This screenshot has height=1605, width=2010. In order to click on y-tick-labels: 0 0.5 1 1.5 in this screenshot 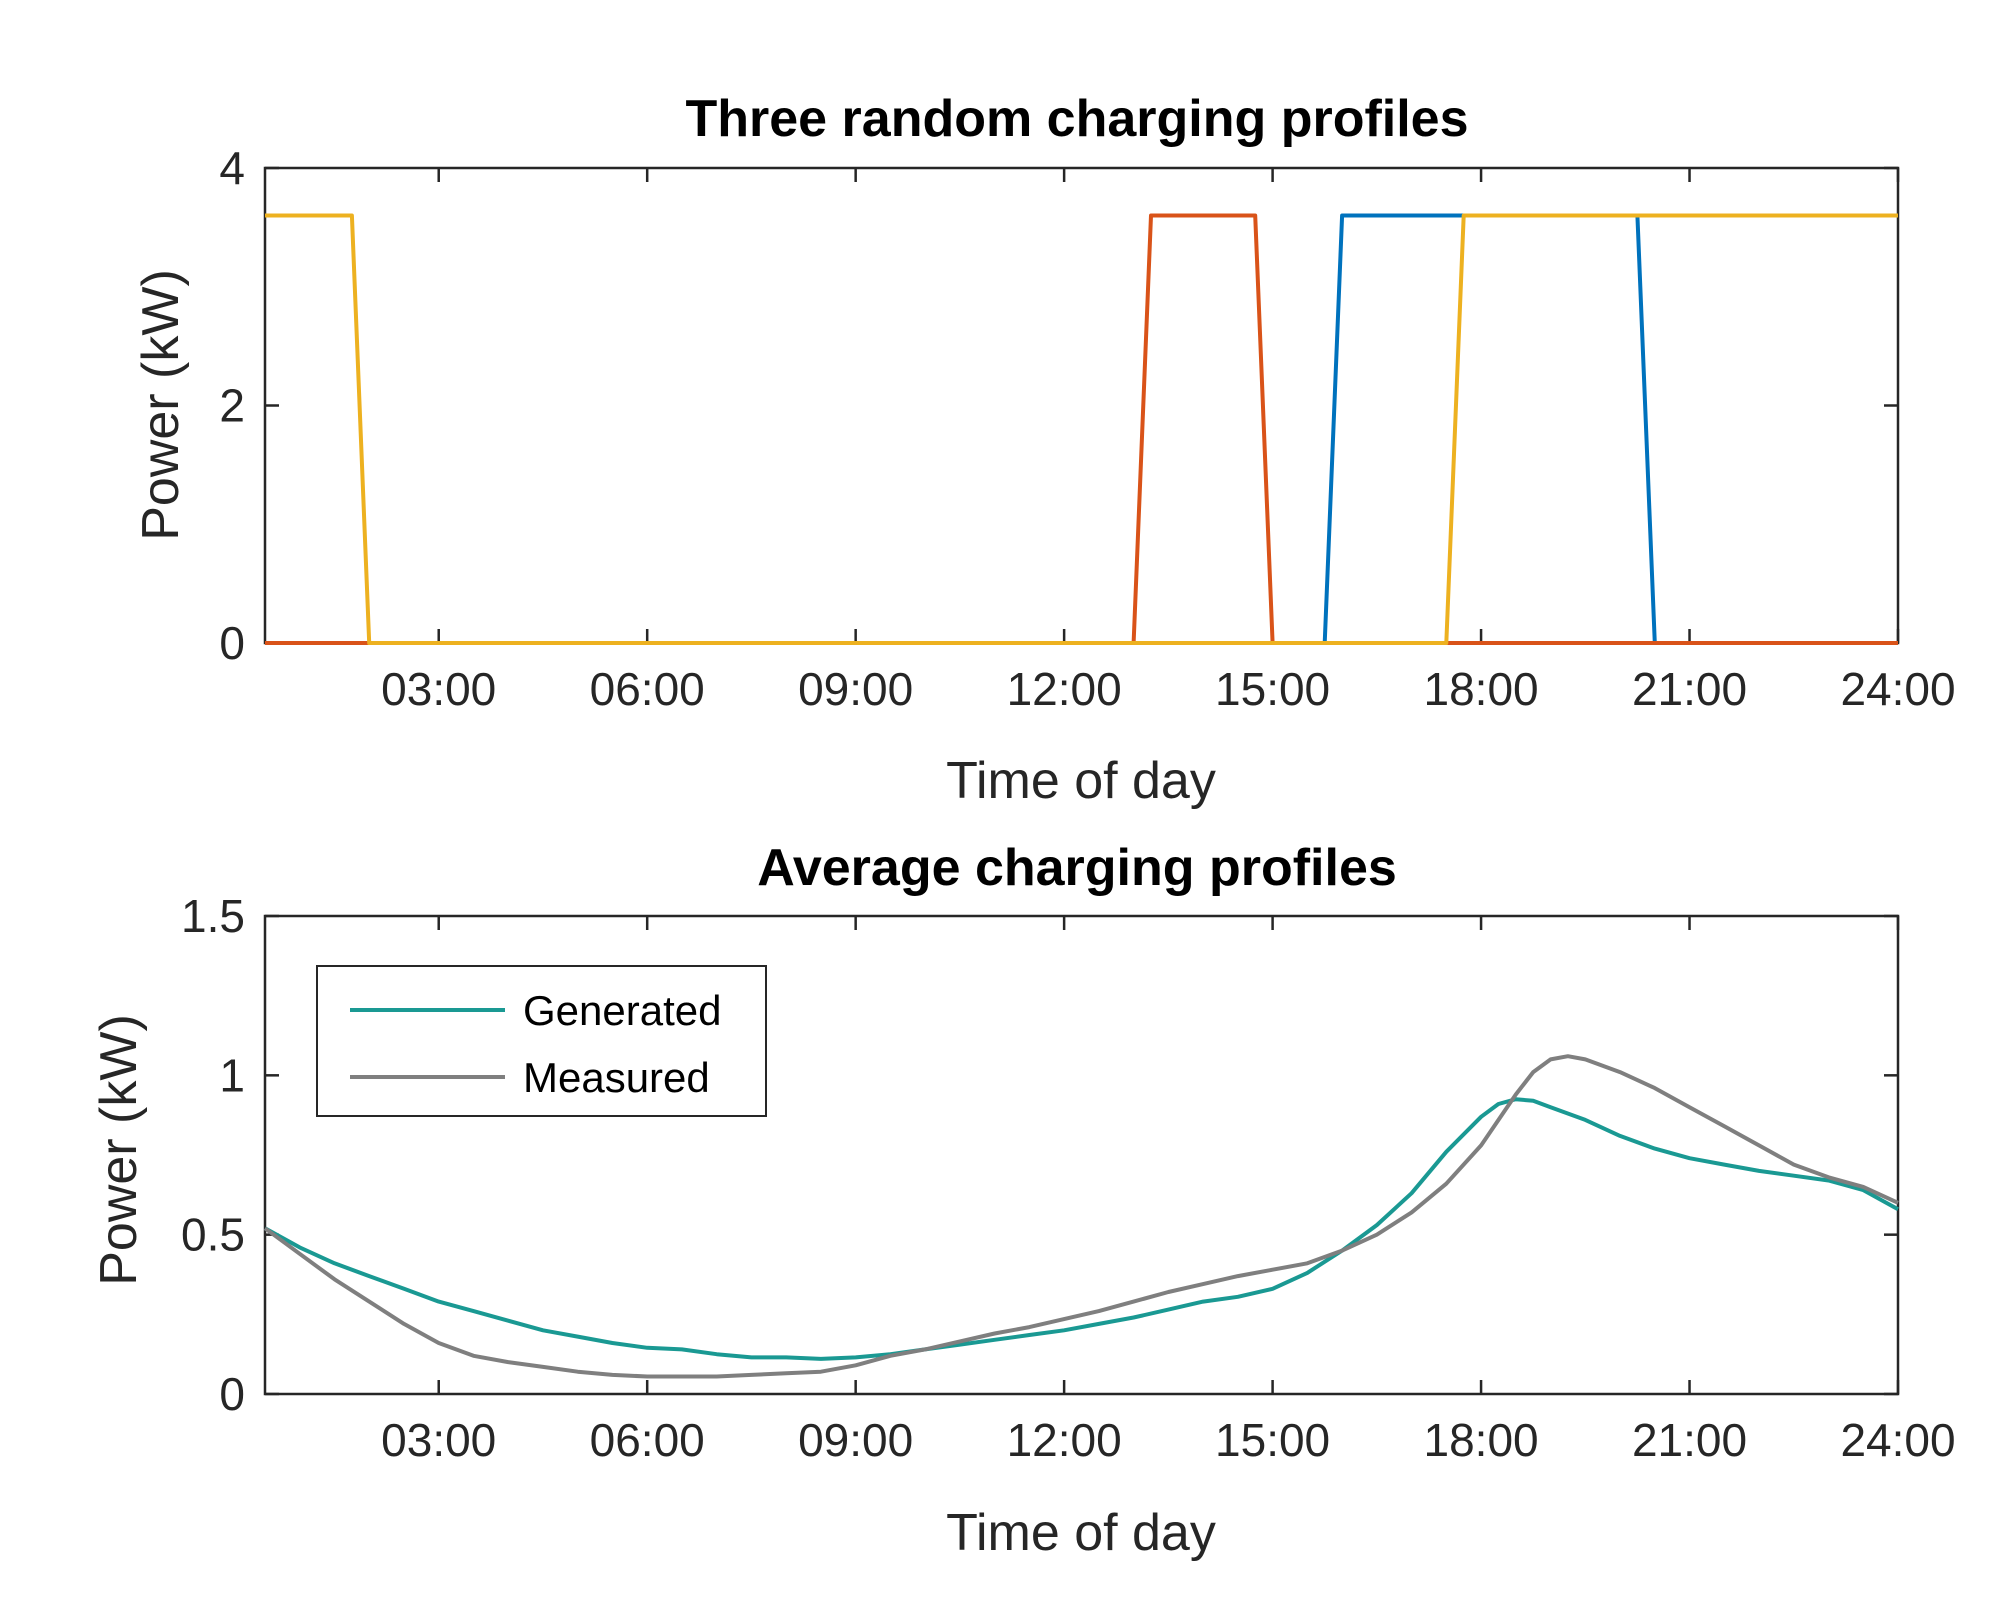, I will do `click(213, 1155)`.